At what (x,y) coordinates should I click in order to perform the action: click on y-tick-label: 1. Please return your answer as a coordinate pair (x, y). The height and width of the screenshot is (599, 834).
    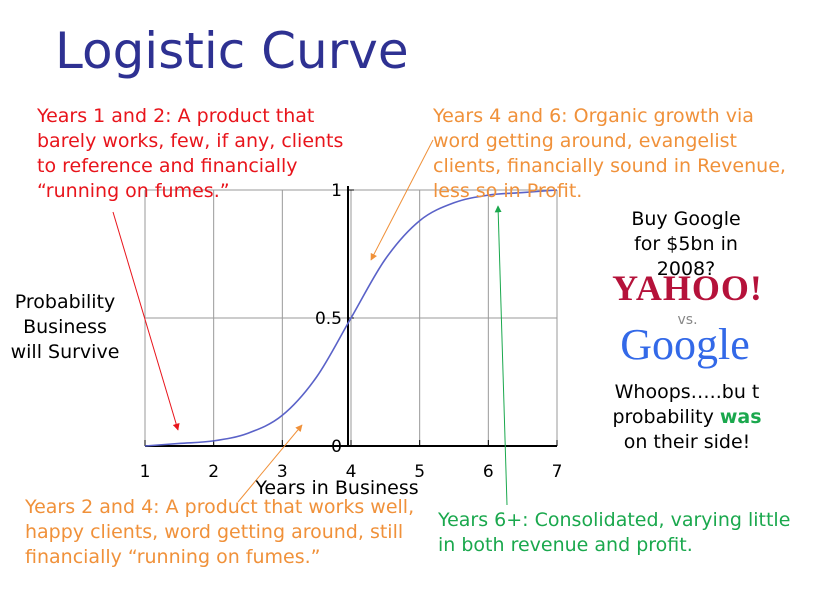
    Looking at the image, I should click on (336, 191).